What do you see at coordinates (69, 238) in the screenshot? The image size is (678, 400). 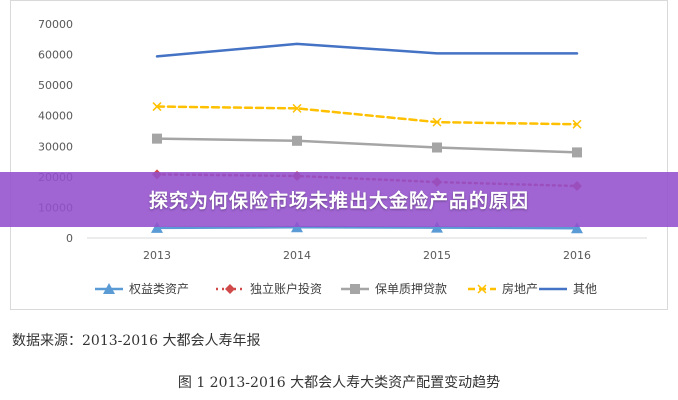 I see `y-tick-label: 0` at bounding box center [69, 238].